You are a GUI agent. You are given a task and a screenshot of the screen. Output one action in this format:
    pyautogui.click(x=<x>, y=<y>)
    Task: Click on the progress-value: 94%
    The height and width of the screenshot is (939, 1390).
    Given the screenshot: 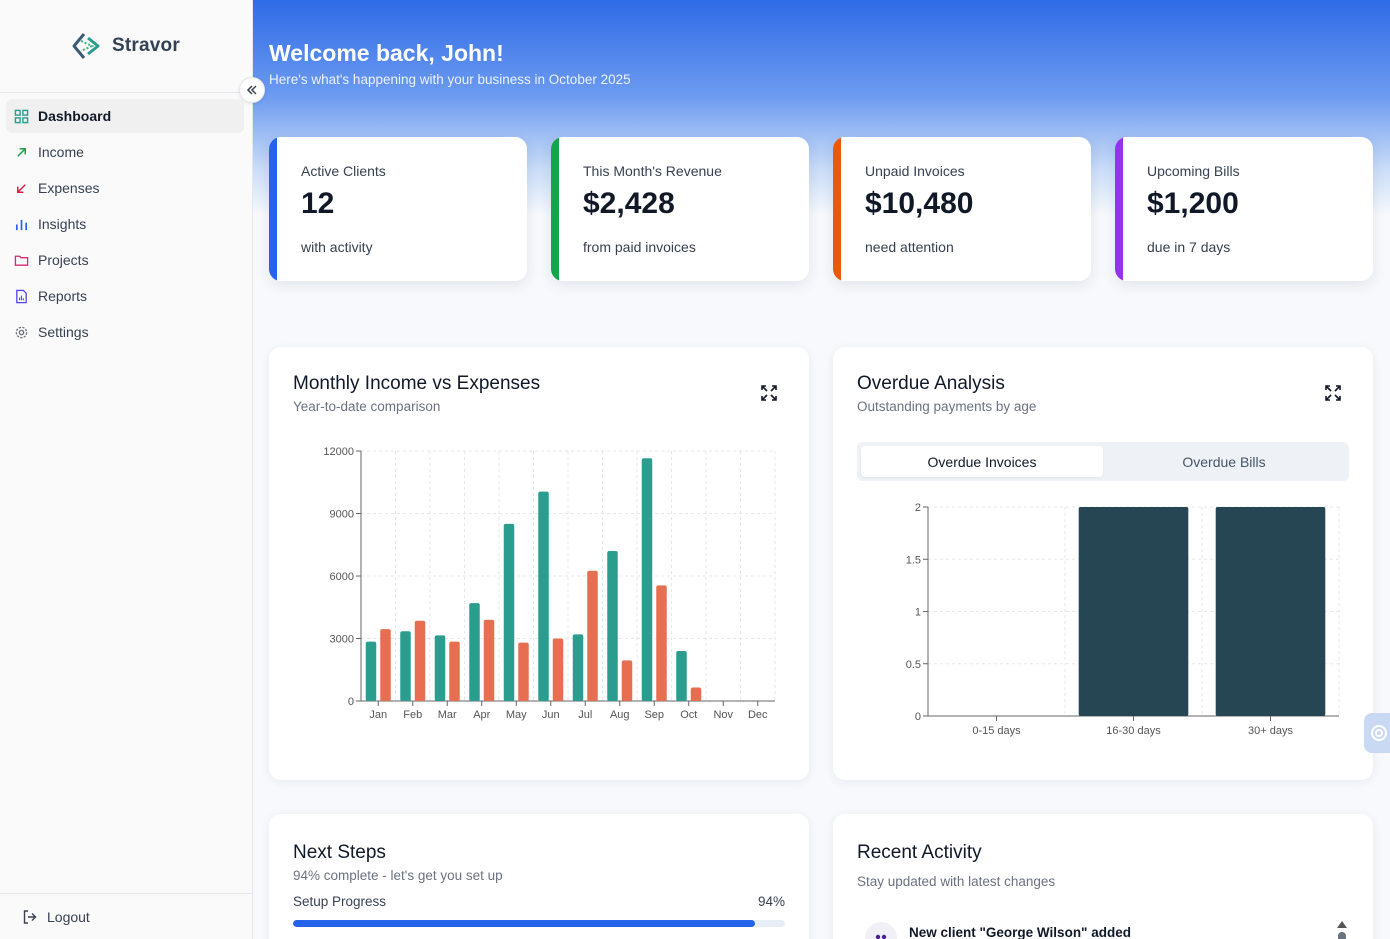 What is the action you would take?
    pyautogui.click(x=771, y=901)
    